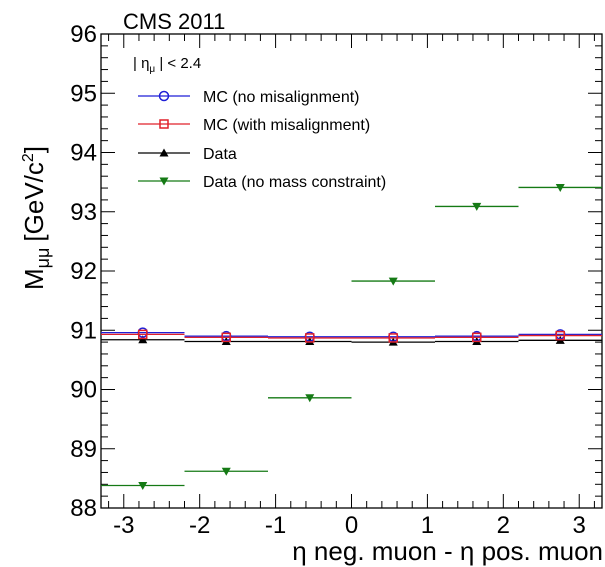 The width and height of the screenshot is (605, 567). I want to click on x-tick-label: -2, so click(199, 525).